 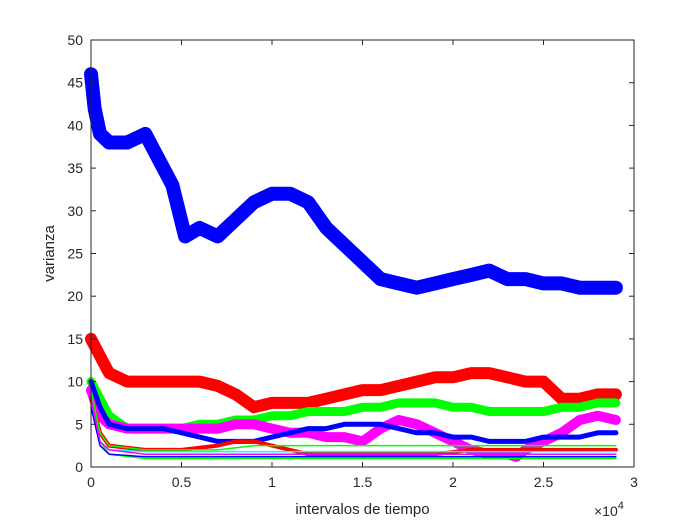 What do you see at coordinates (75, 296) in the screenshot?
I see `y-tick-label: 20` at bounding box center [75, 296].